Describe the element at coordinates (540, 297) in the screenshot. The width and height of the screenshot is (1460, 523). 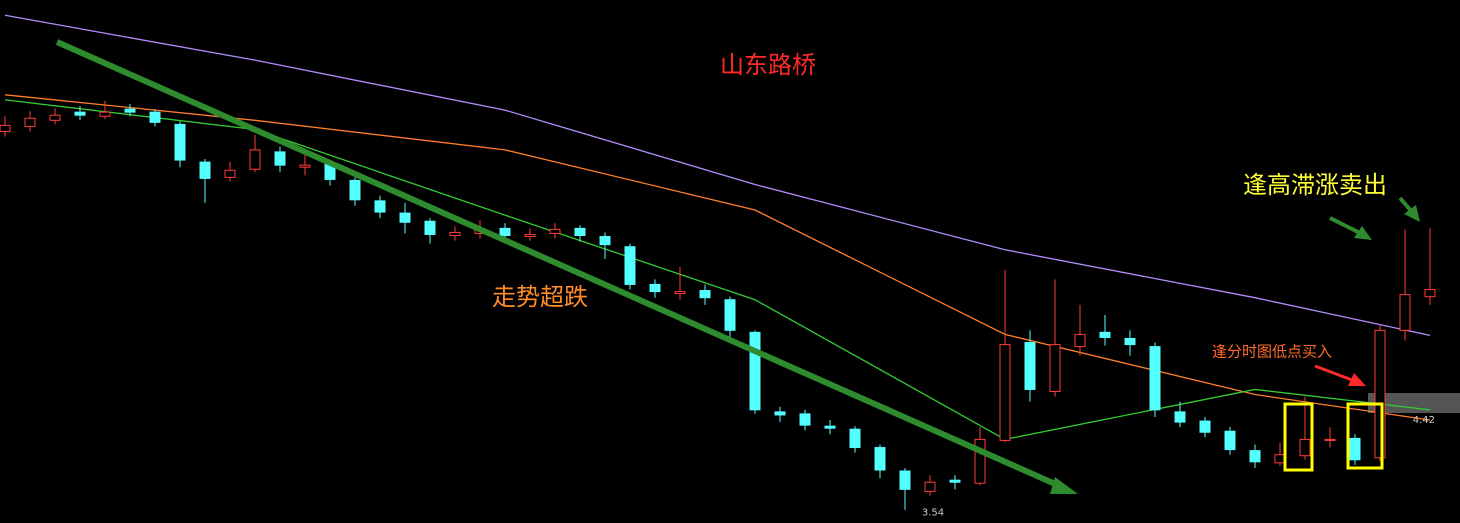
I see `annotation: 走势超跌` at that location.